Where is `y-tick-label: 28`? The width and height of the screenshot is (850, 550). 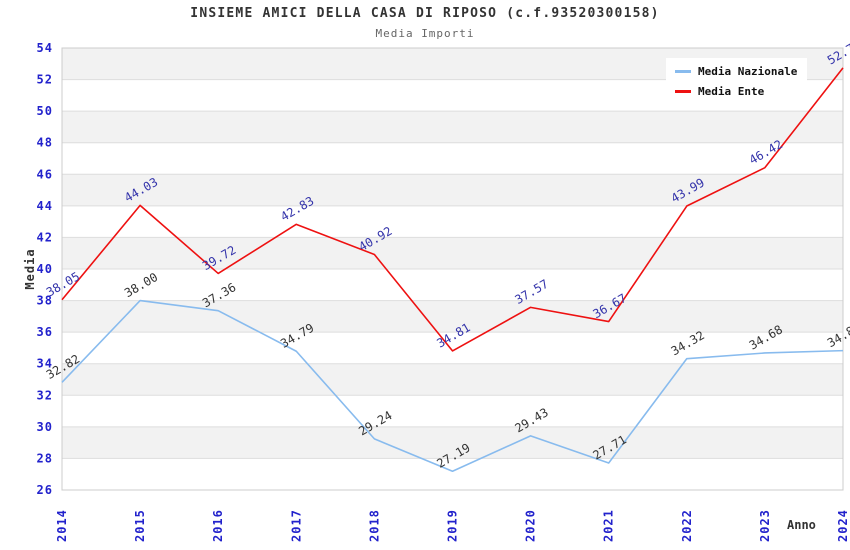 y-tick-label: 28 is located at coordinates (45, 458).